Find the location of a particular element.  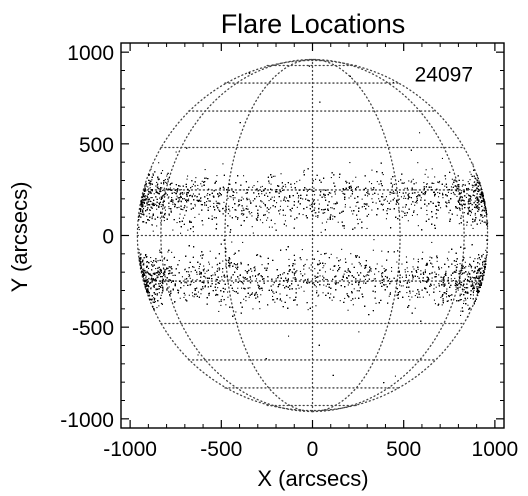

x-tick-label: -1000 is located at coordinates (130, 449).